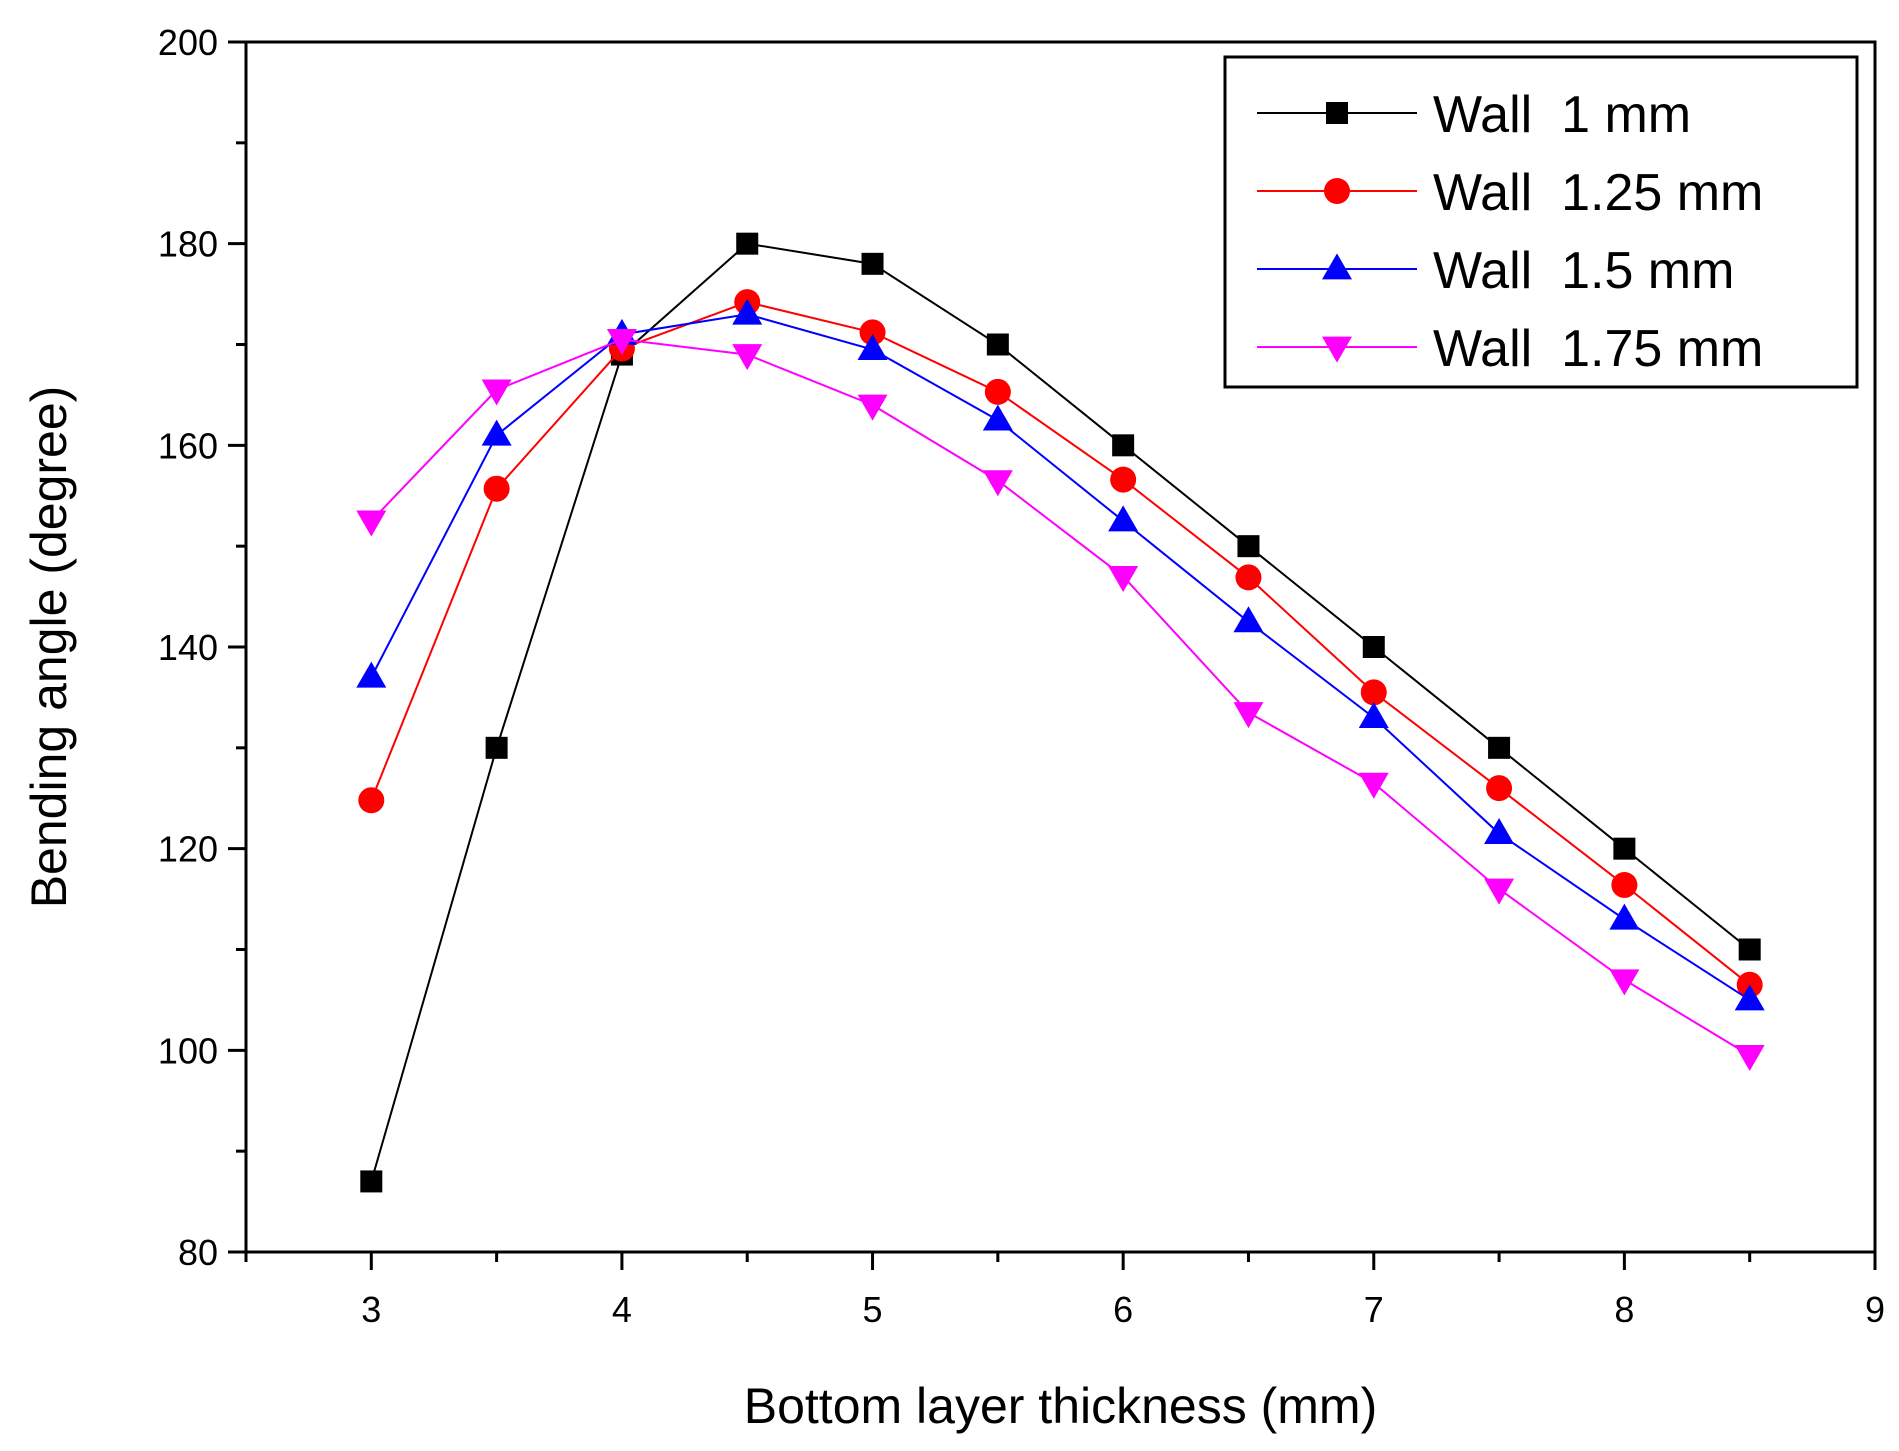 The height and width of the screenshot is (1451, 1899). Describe the element at coordinates (371, 1309) in the screenshot. I see `x-tick-label: 3` at that location.